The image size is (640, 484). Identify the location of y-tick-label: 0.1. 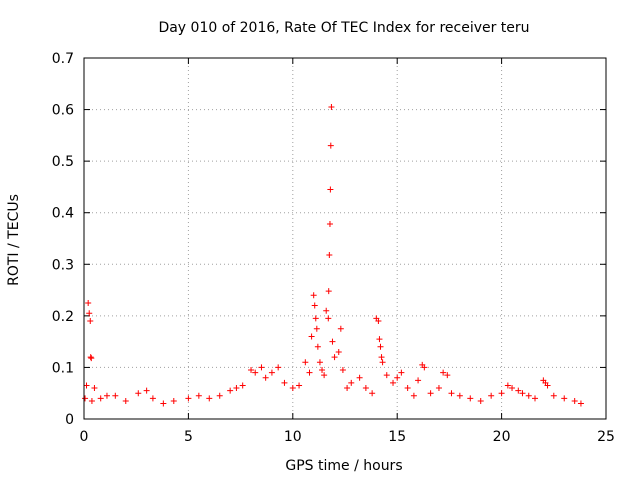
(63, 368).